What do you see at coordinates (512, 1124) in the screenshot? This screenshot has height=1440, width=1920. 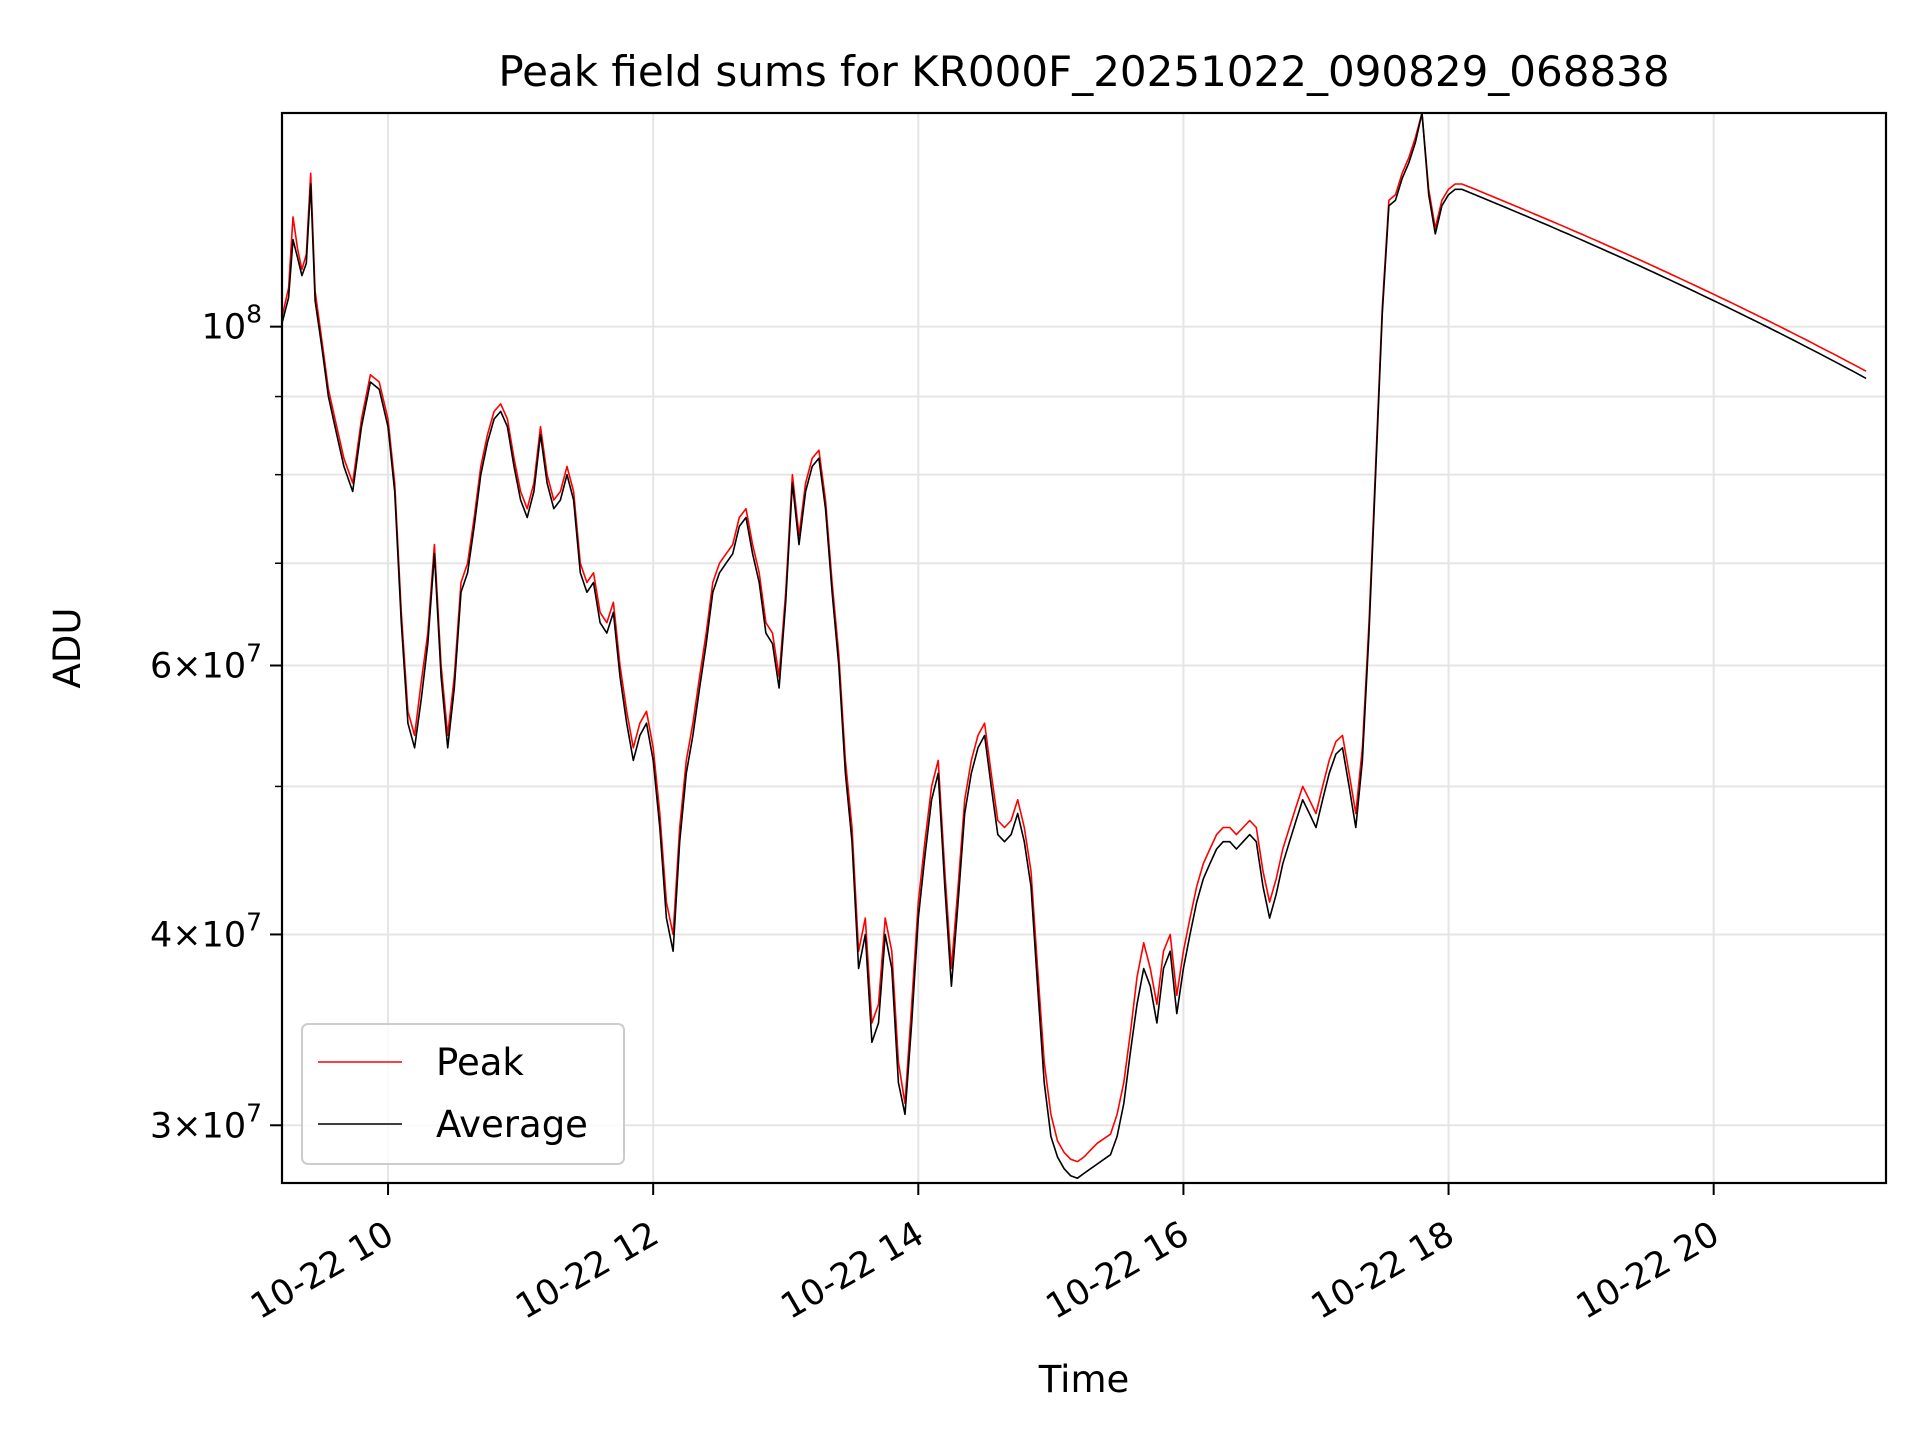 I see `legend-label-average: Average` at bounding box center [512, 1124].